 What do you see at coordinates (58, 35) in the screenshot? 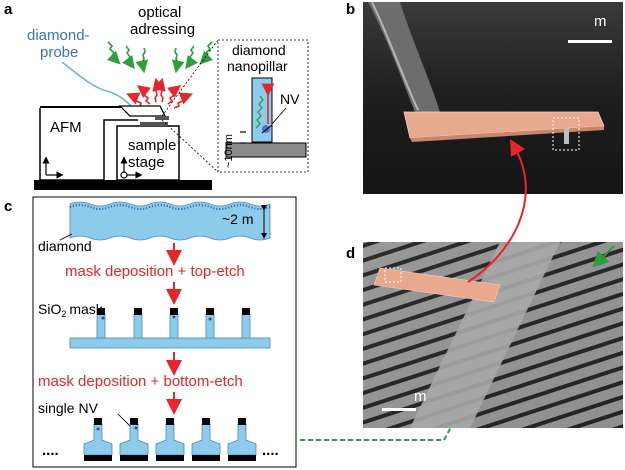
I see `diamond-probe-label-line1: diamond-` at bounding box center [58, 35].